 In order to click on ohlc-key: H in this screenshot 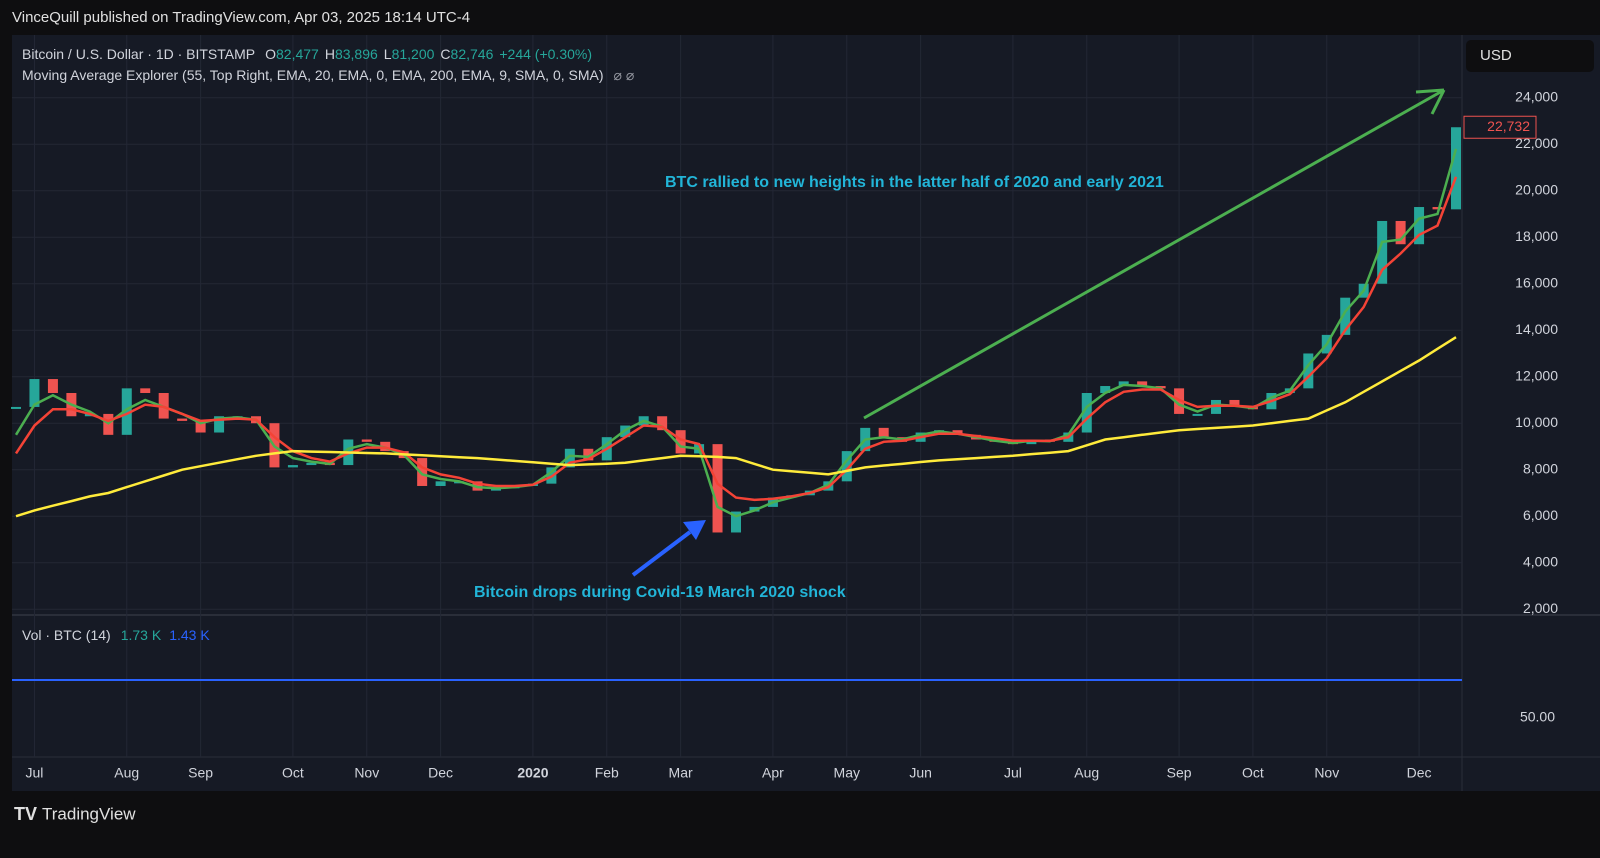, I will do `click(330, 54)`.